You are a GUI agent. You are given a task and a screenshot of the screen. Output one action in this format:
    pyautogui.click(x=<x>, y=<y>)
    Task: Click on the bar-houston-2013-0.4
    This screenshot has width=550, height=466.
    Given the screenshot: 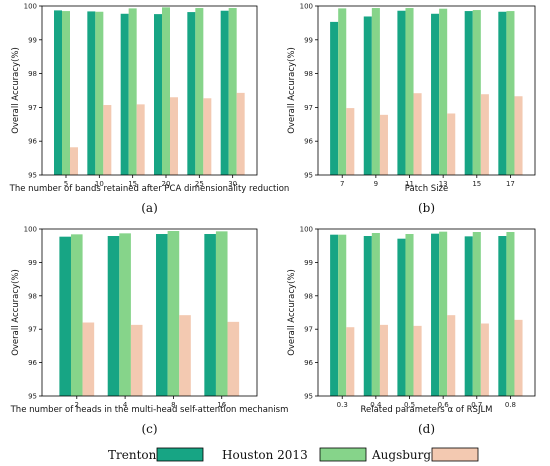 What is the action you would take?
    pyautogui.click(x=375, y=314)
    